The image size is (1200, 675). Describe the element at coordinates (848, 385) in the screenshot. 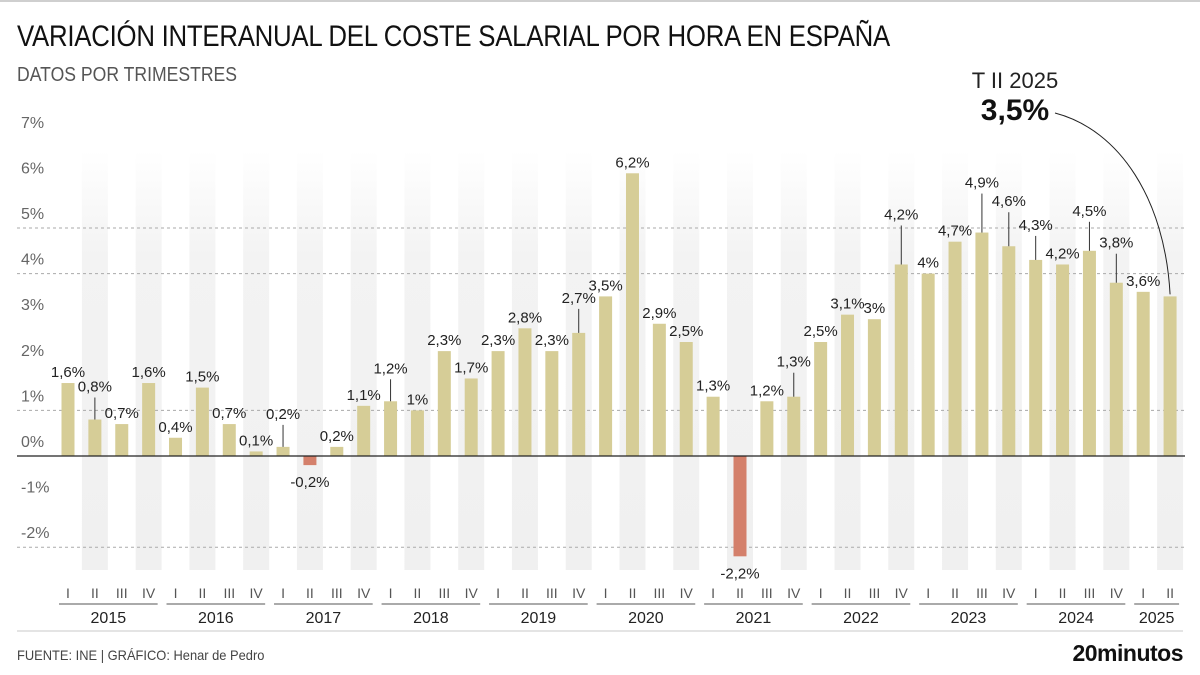

I see `bar-2022-II` at that location.